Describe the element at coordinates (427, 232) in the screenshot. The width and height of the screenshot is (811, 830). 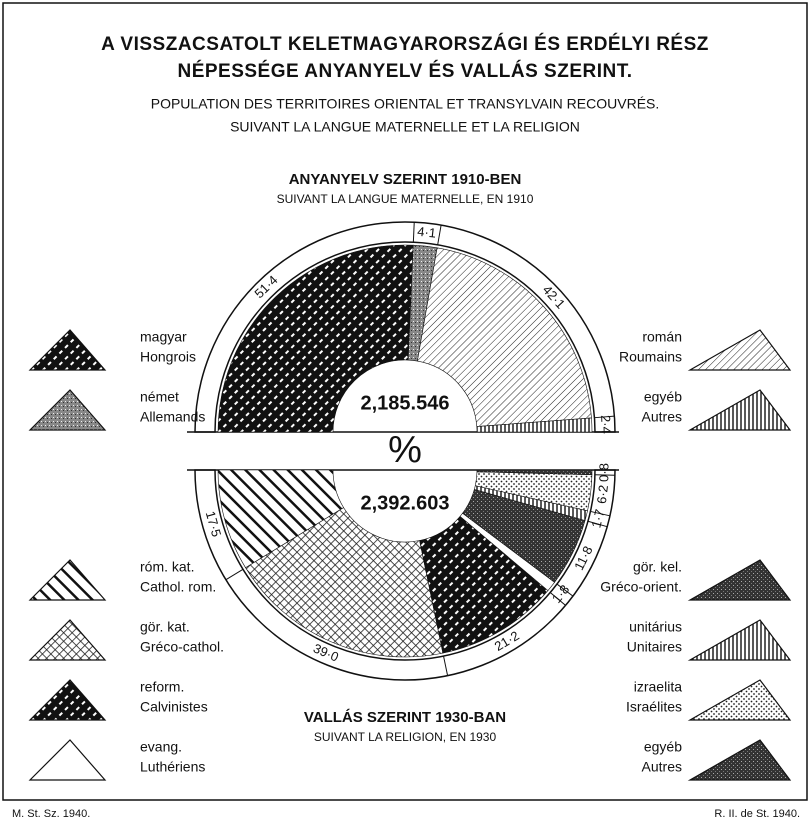
I see `value-label: 4·1` at that location.